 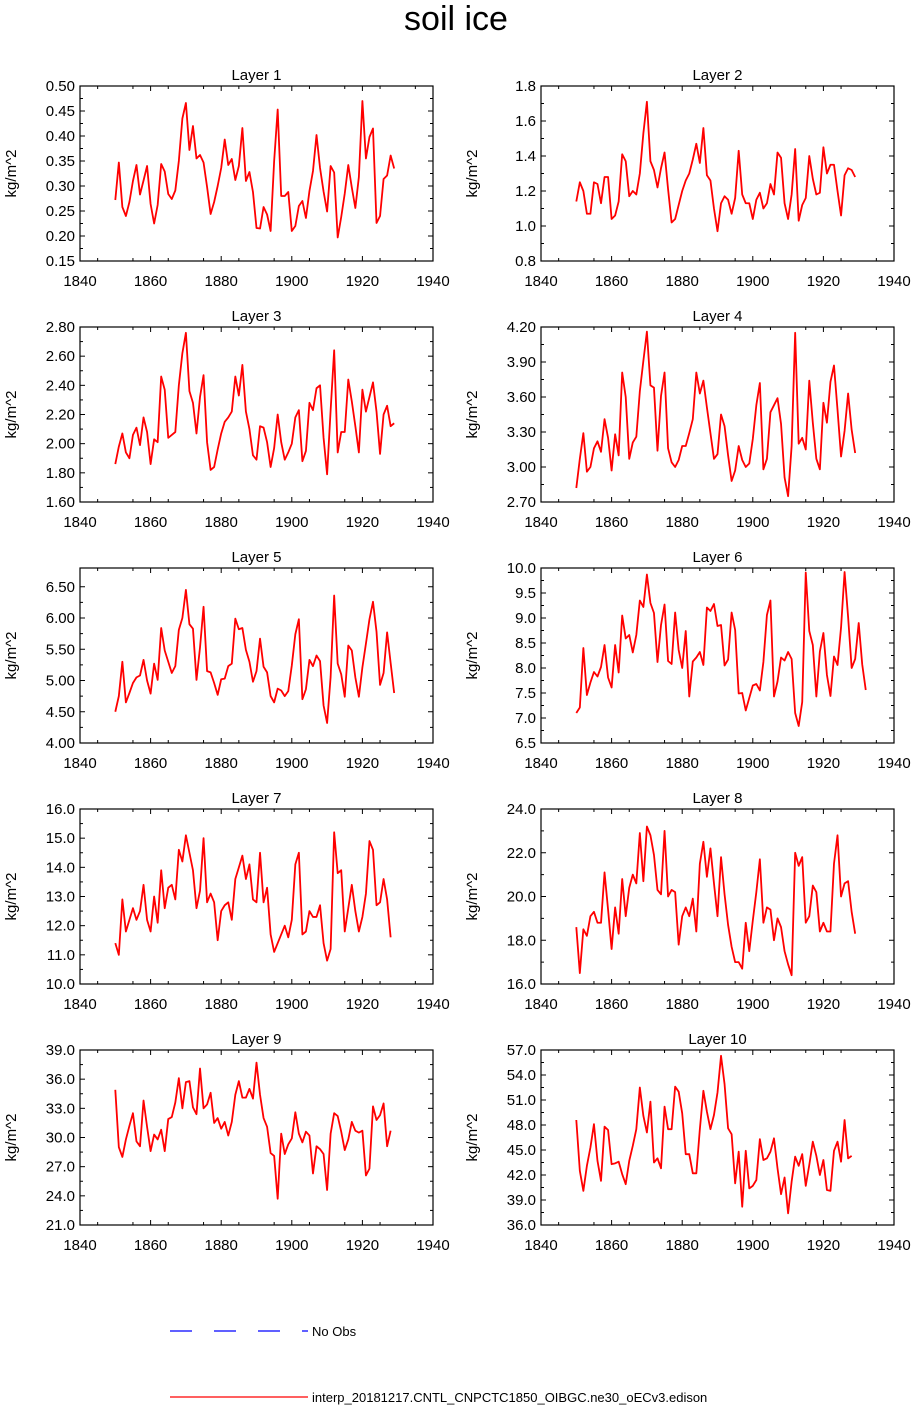 I want to click on y-tick-label: 2.40, so click(x=60, y=385).